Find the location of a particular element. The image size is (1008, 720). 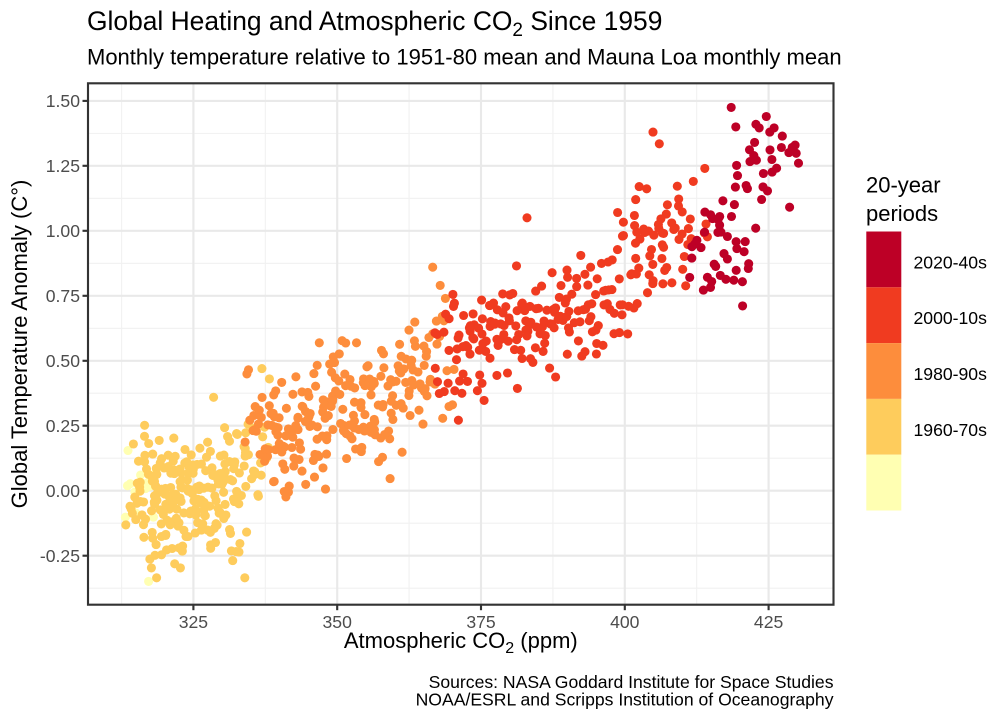

svg-text: 1960-70s is located at coordinates (951, 430).